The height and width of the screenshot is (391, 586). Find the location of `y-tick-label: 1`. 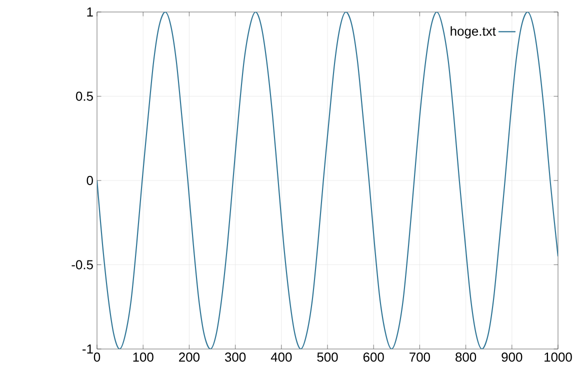

y-tick-label: 1 is located at coordinates (90, 12).